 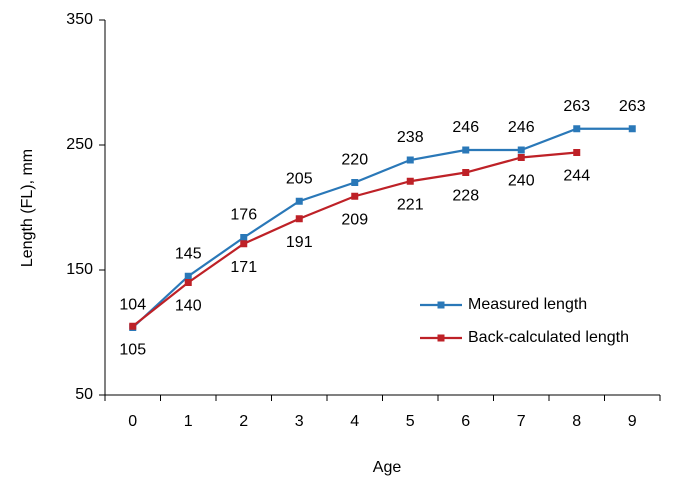 What do you see at coordinates (188, 306) in the screenshot?
I see `value-label: 140` at bounding box center [188, 306].